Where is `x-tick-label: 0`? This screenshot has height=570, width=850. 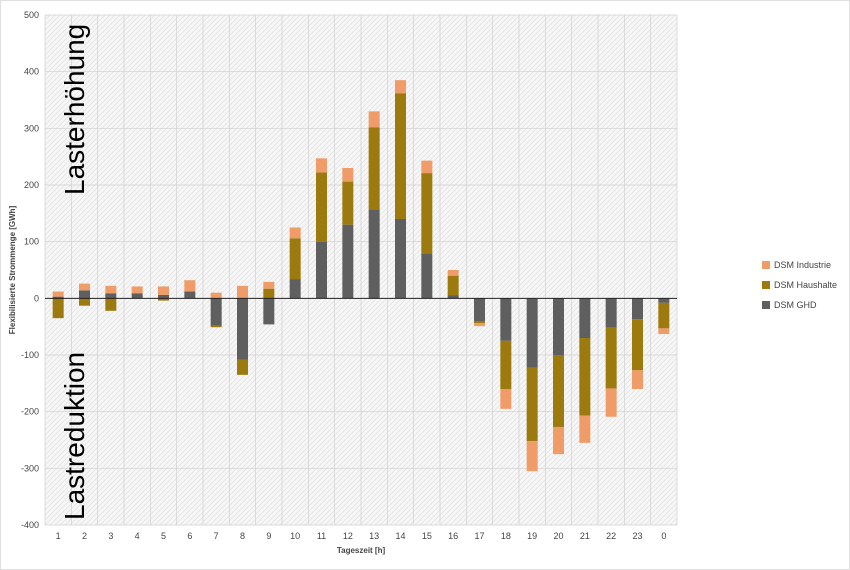 x-tick-label: 0 is located at coordinates (663, 536).